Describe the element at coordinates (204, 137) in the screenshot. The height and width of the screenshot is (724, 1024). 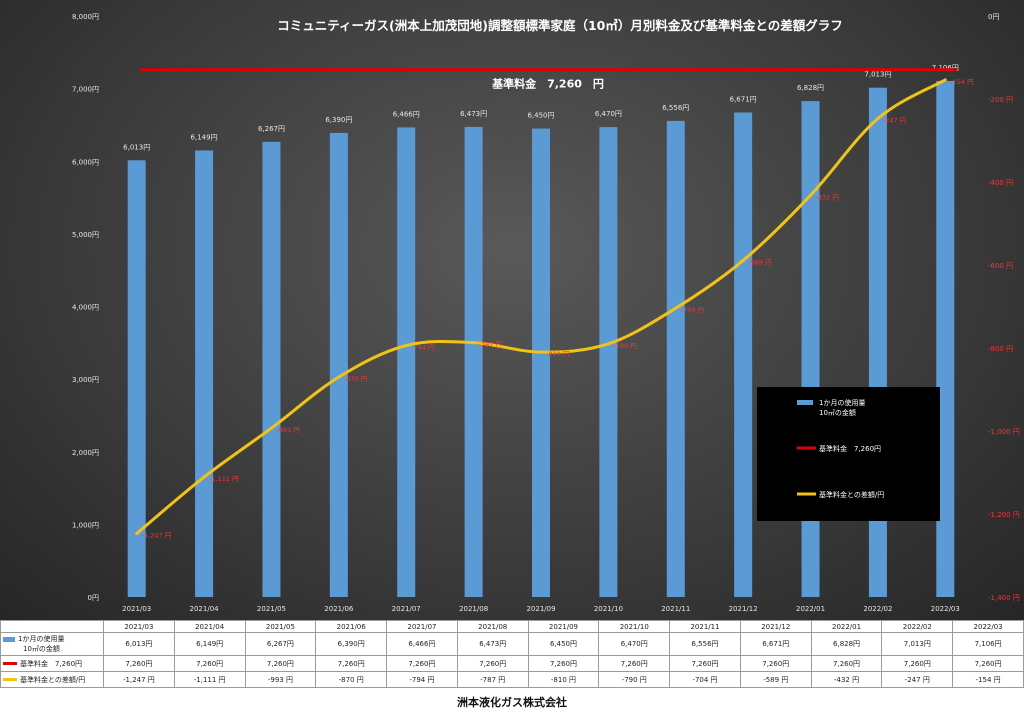
I see `bar-value-label: 6,149円` at that location.